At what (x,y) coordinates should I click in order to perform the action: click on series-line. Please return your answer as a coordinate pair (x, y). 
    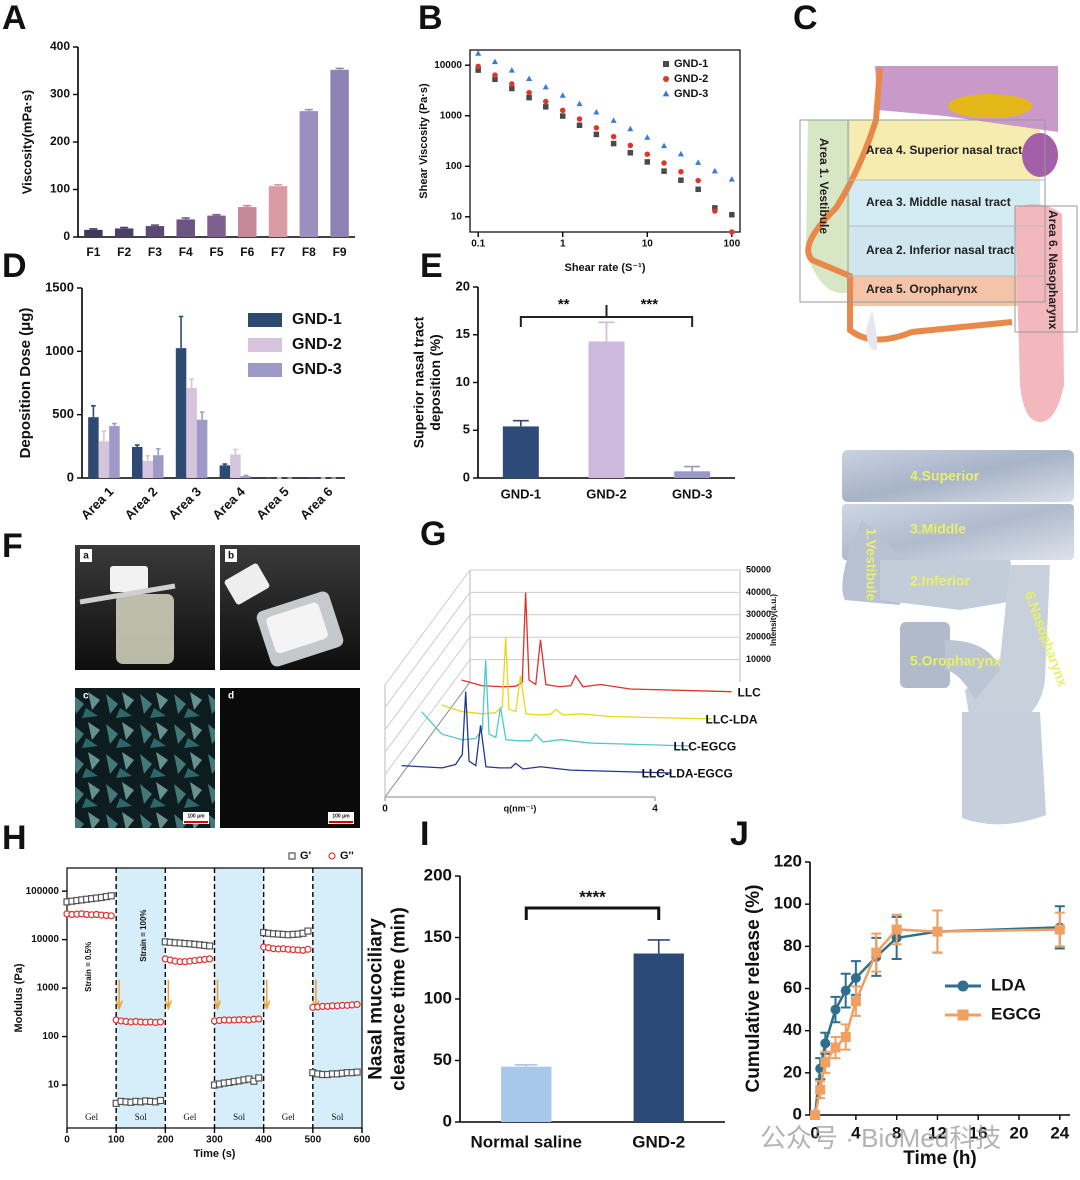
    Looking at the image, I should click on (596, 642).